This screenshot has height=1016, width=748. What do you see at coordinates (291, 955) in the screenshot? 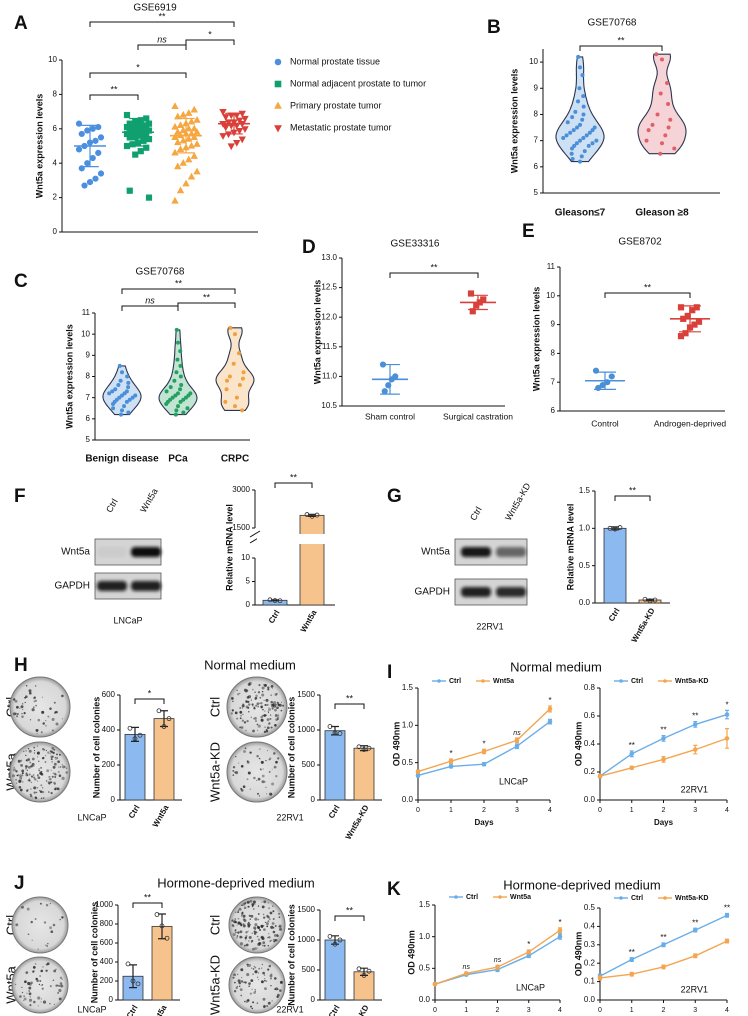
I see `y-axis-label: Number of cell colonies` at bounding box center [291, 955].